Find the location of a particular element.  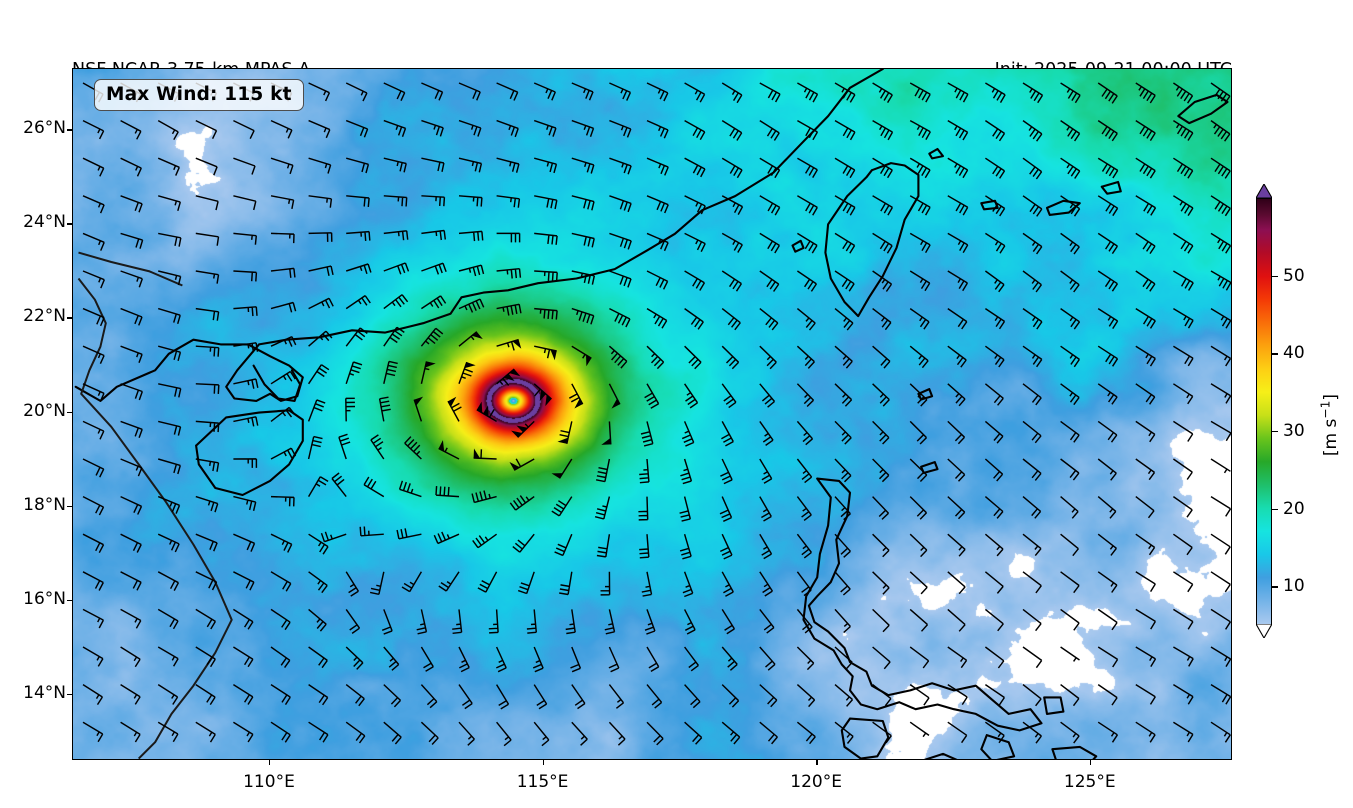

y-ticklabel: 22°N is located at coordinates (44, 316).